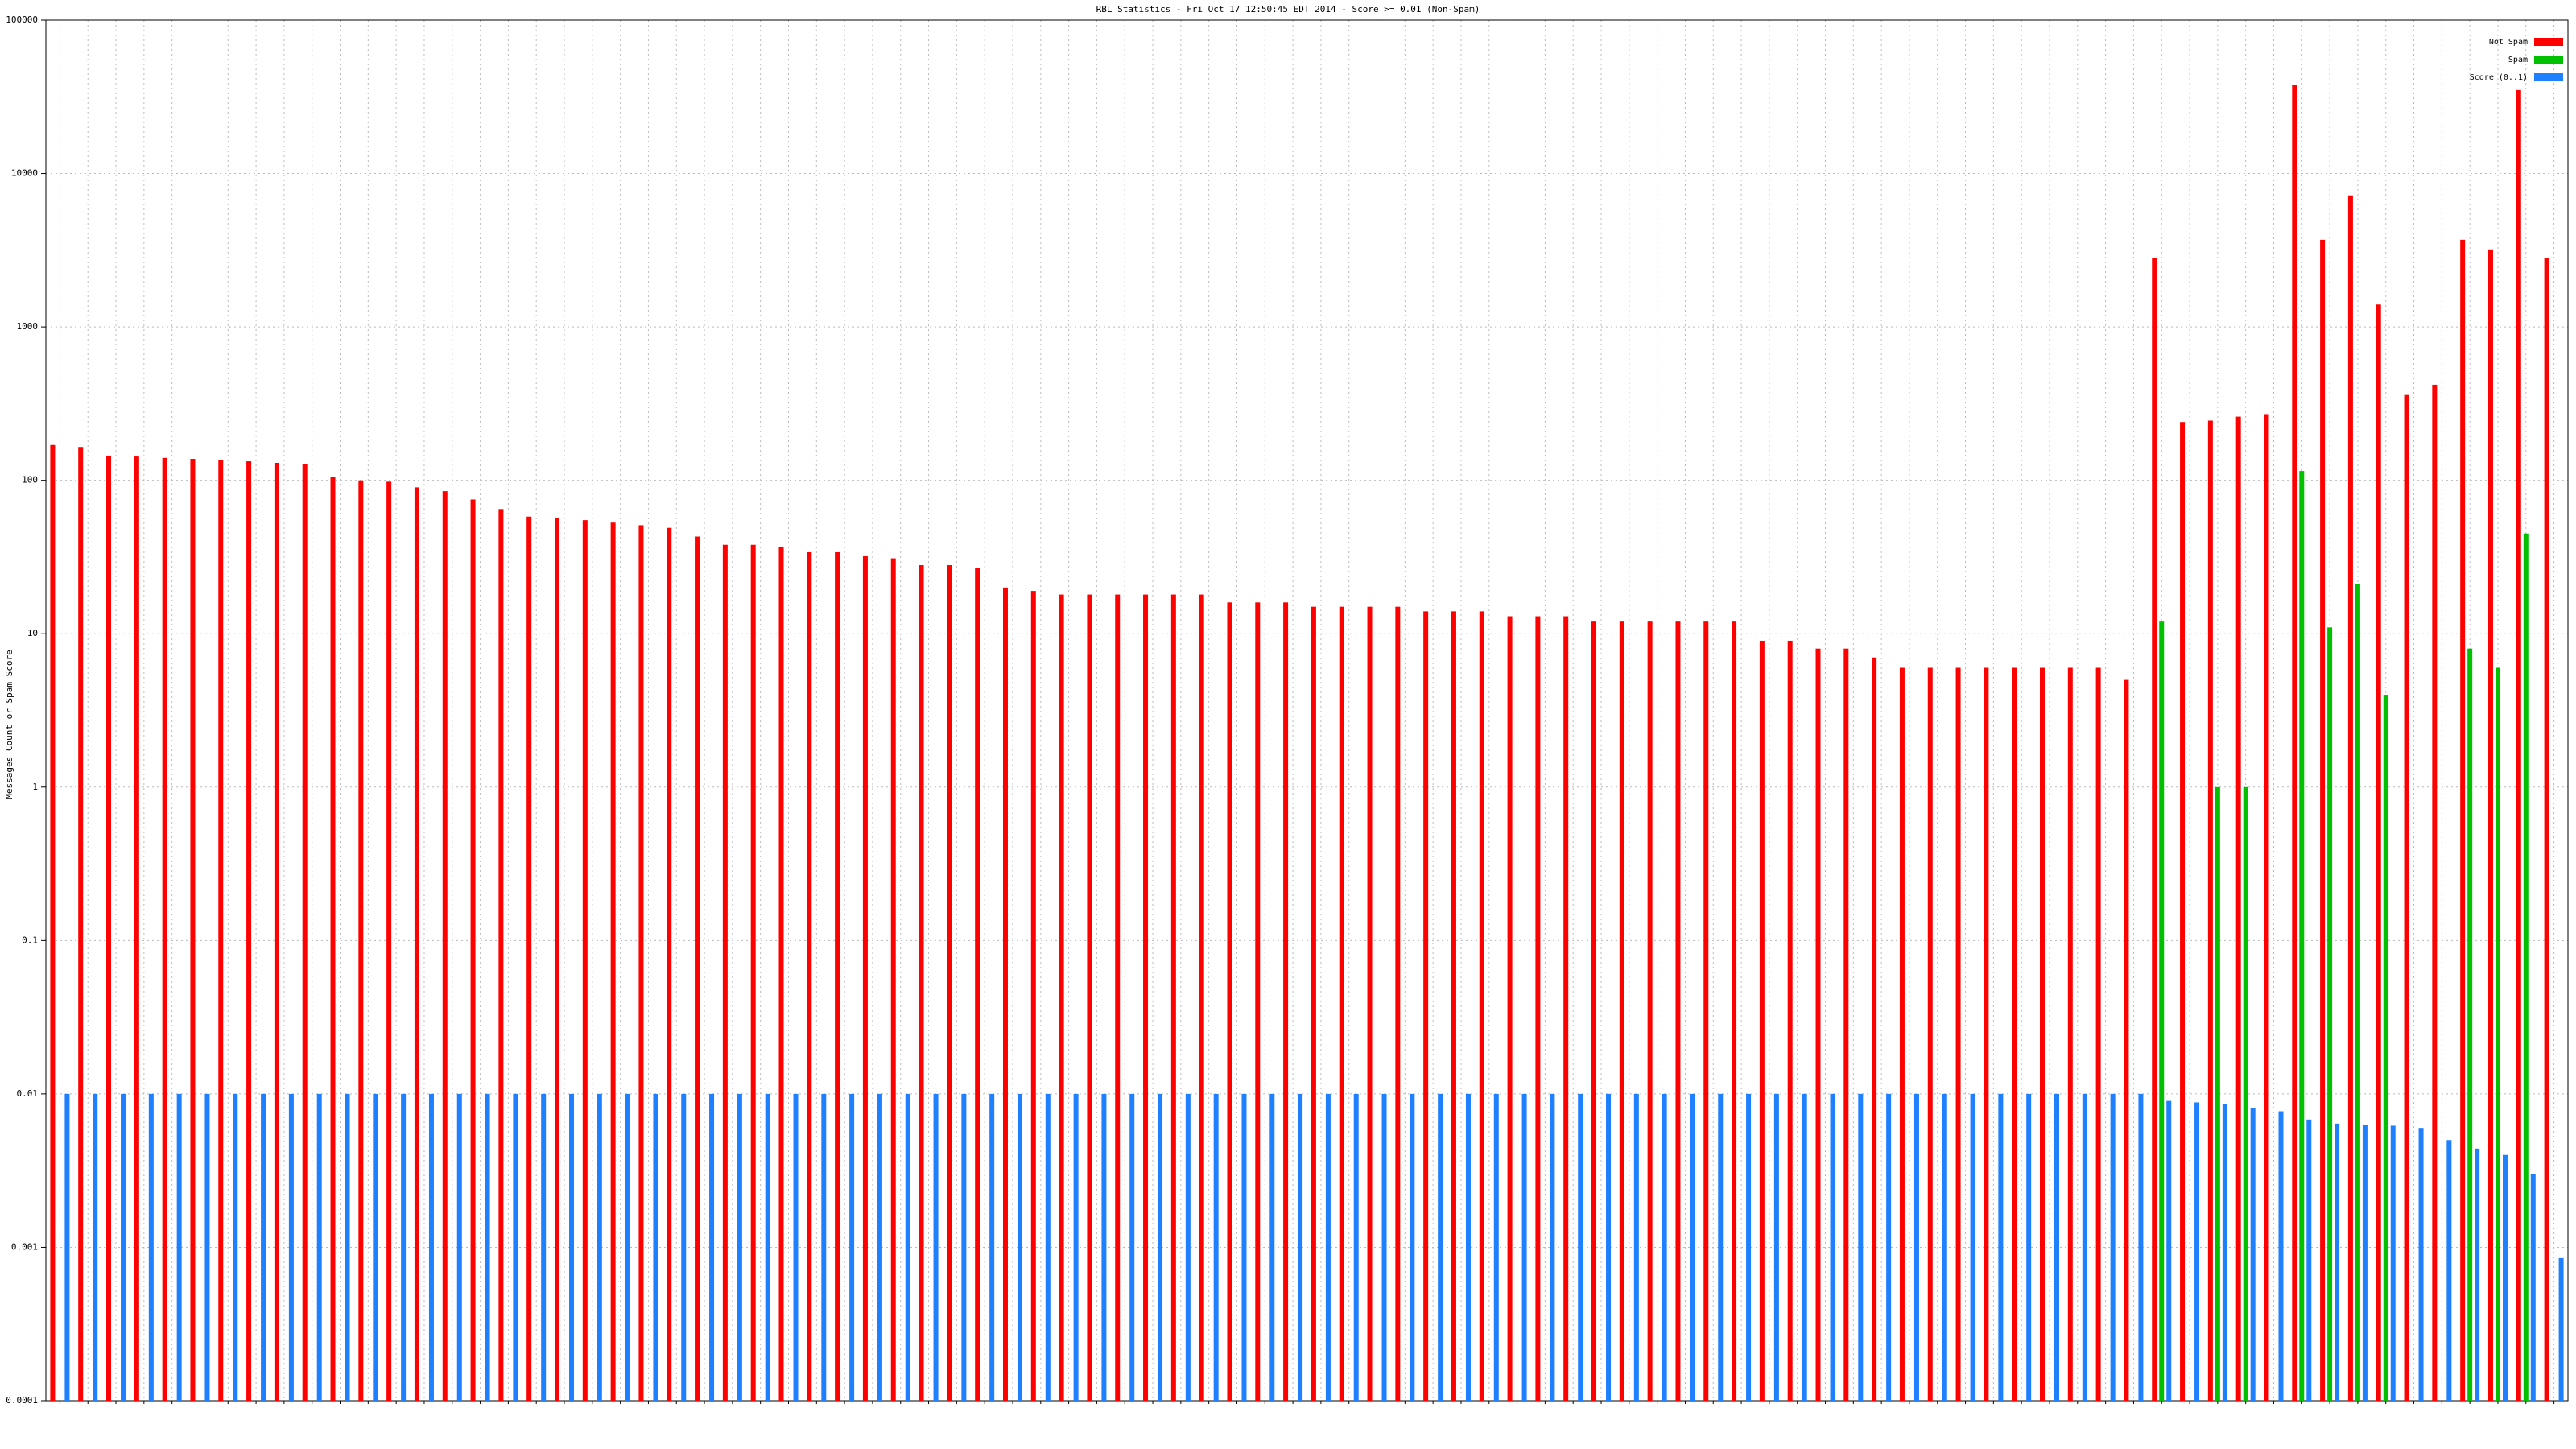  What do you see at coordinates (22, 1400) in the screenshot?
I see `y-tick-label: 0.0001` at bounding box center [22, 1400].